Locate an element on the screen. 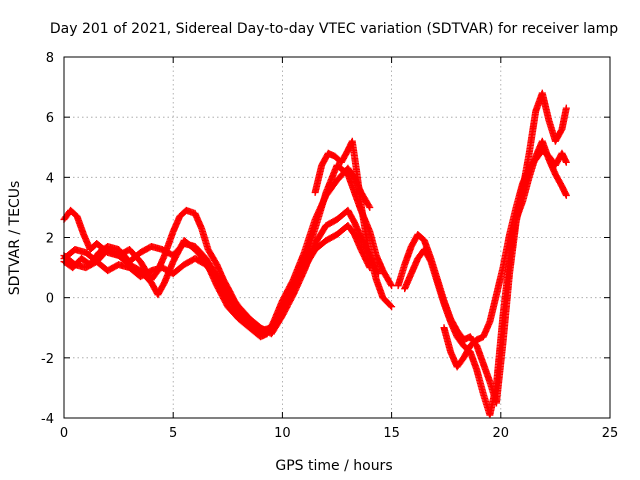 Image resolution: width=640 pixels, height=480 pixels. x-tick-label: 5 is located at coordinates (173, 433).